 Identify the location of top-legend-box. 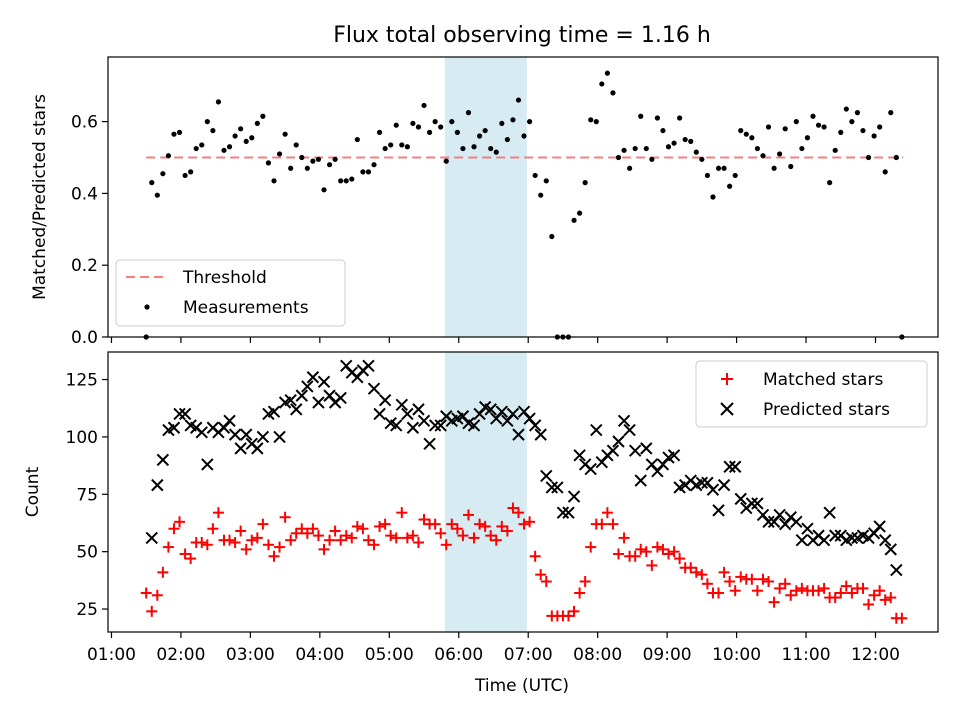
(230, 293).